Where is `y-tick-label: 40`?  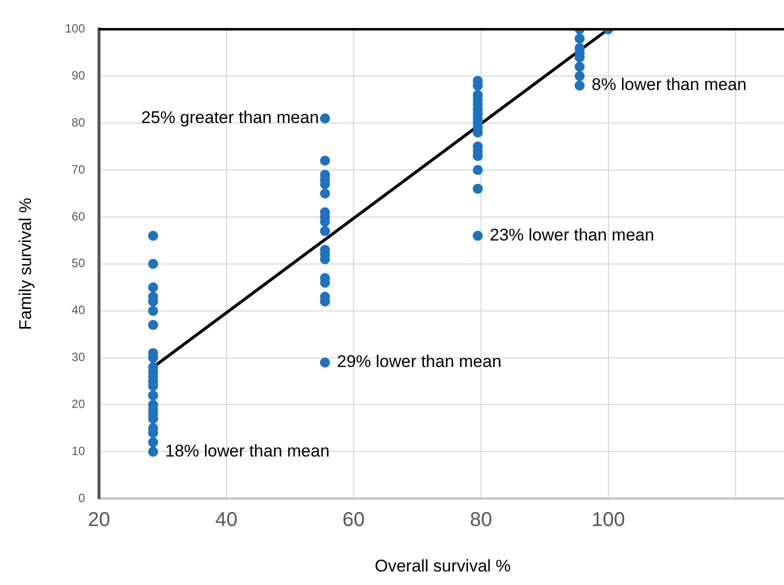
y-tick-label: 40 is located at coordinates (79, 310).